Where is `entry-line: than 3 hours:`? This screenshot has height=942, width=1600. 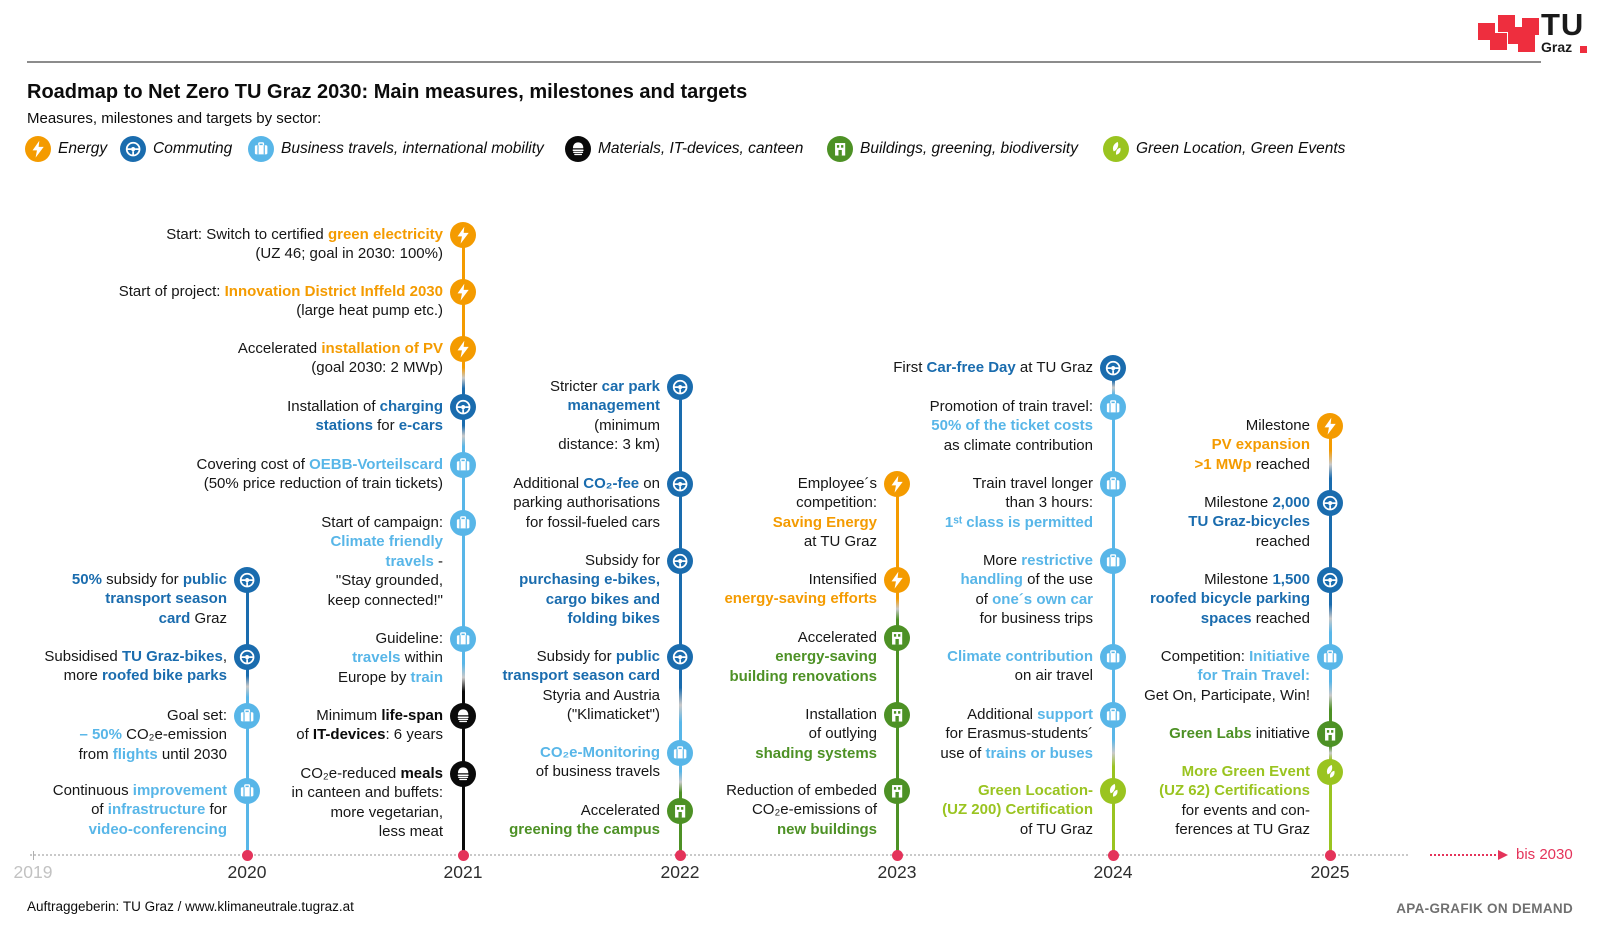
entry-line: than 3 hours: is located at coordinates (1049, 503).